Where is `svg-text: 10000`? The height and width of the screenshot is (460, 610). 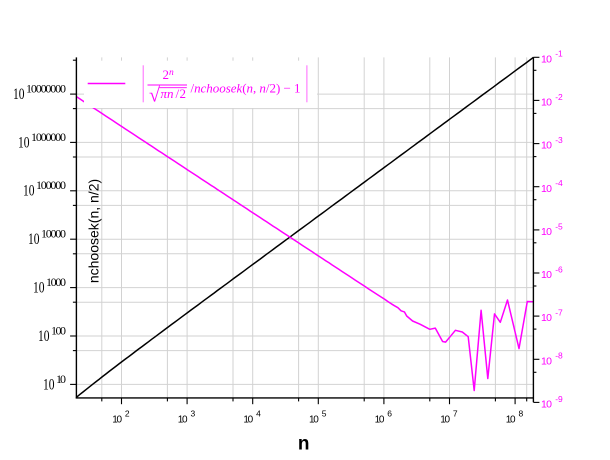 svg-text: 10000 is located at coordinates (53, 234).